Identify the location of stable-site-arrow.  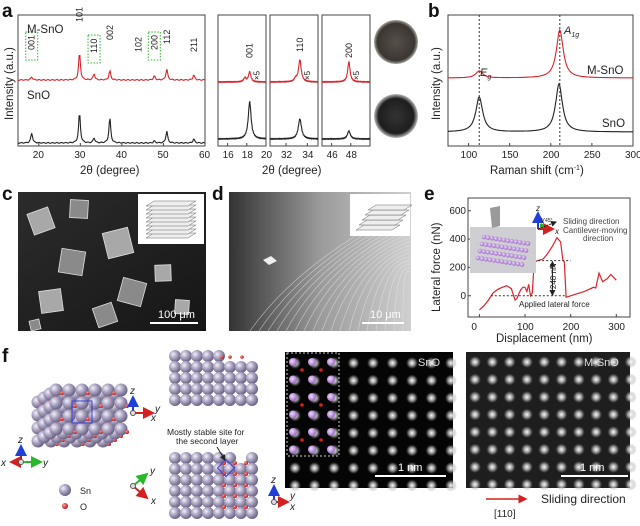
(221, 453).